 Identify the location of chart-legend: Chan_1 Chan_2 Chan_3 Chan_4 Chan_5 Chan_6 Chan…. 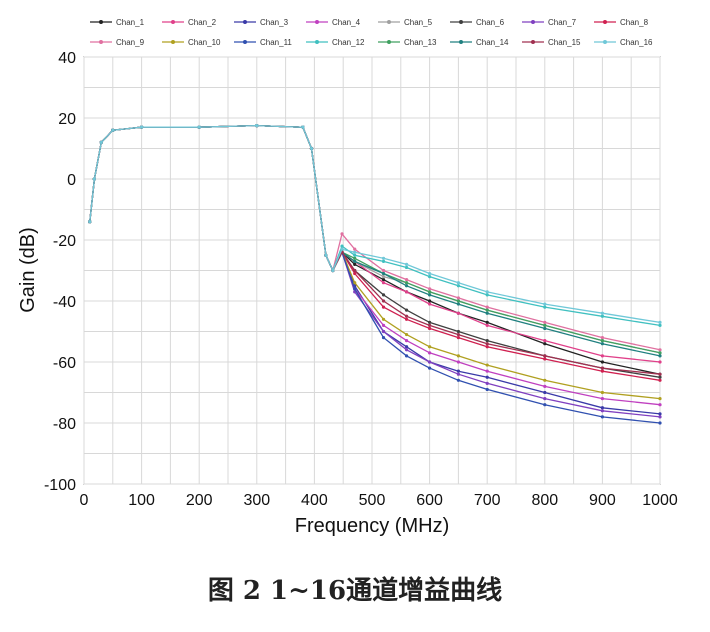
(371, 32).